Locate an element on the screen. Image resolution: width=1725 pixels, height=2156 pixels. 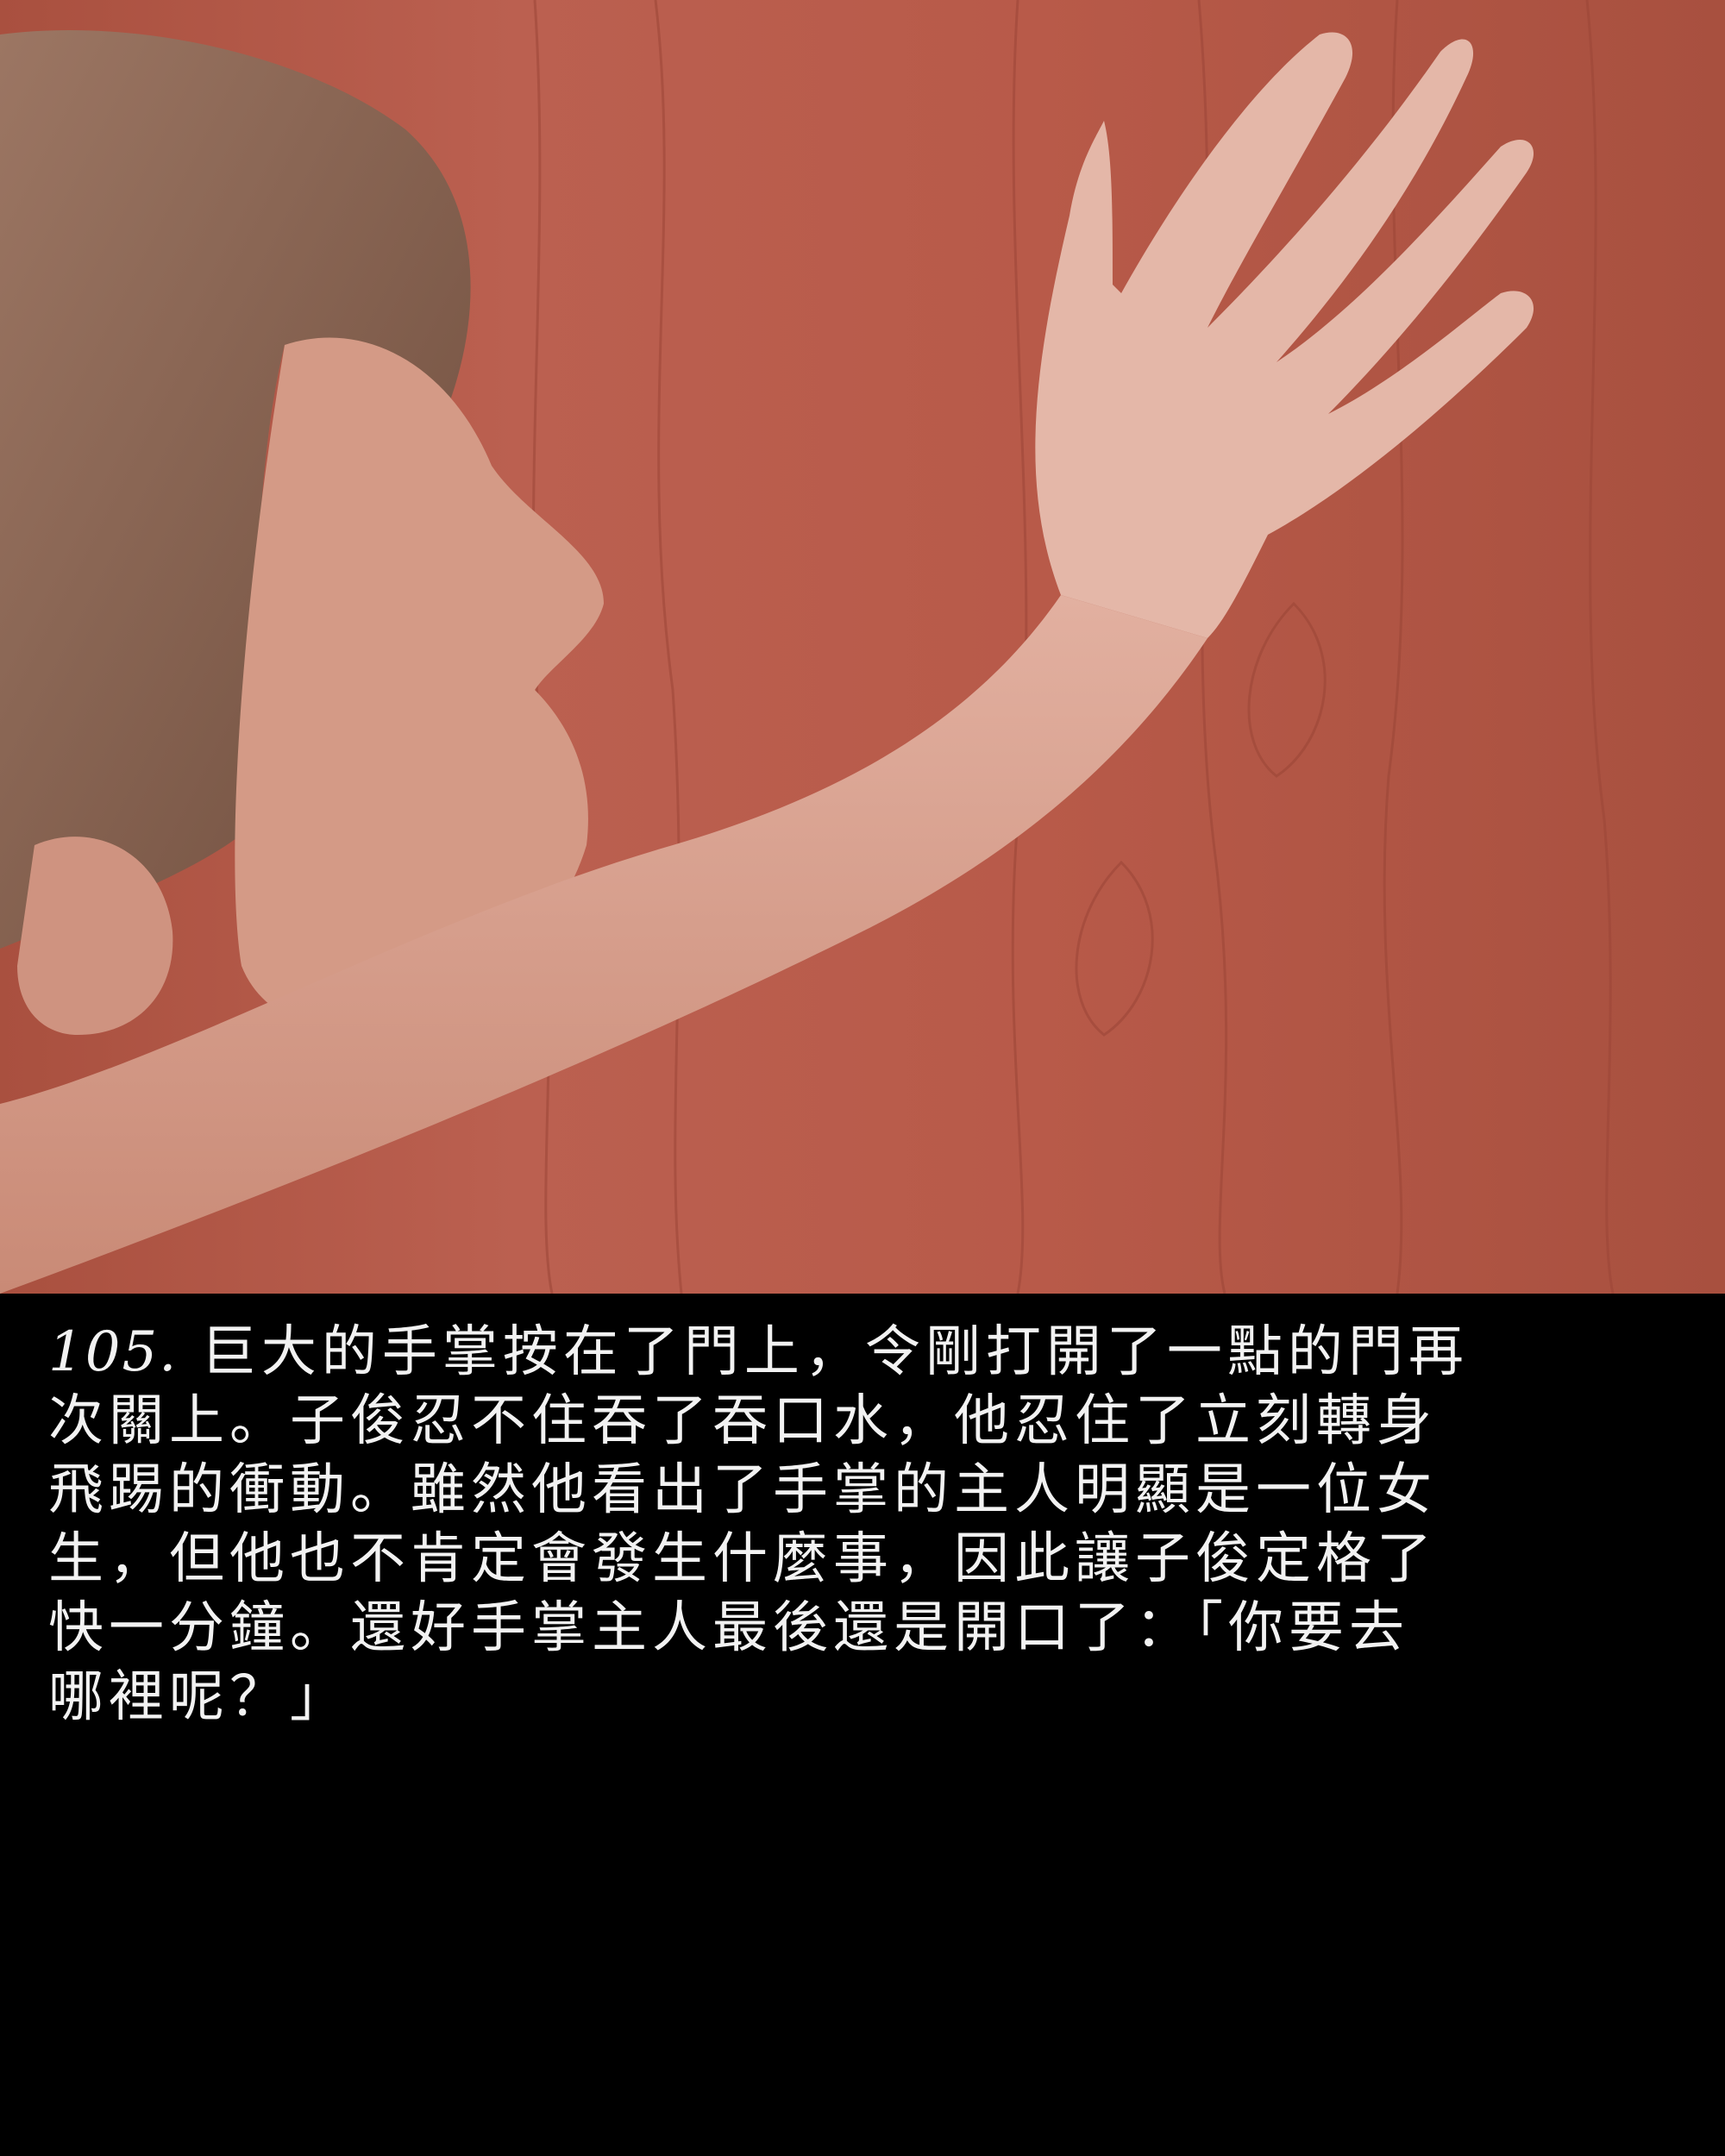
caption-line-1: 巨大的手掌按在了門上，令剛打開了一點的門再 is located at coordinates (835, 1352).